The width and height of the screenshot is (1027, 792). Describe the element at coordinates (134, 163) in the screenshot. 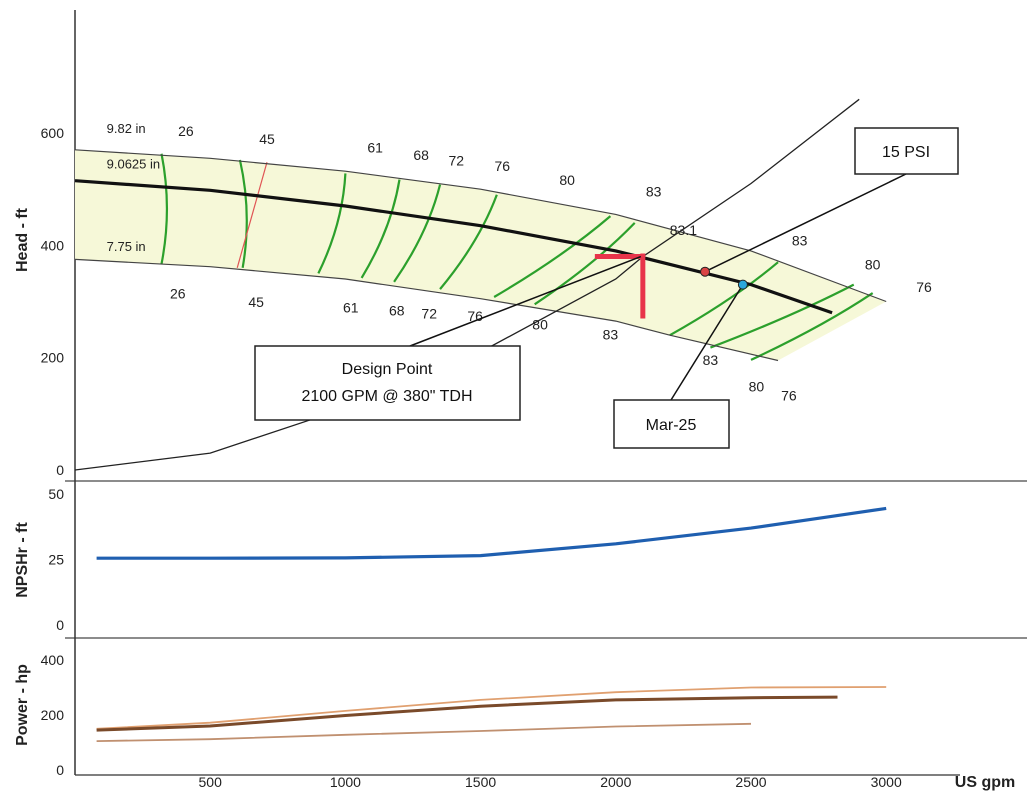

I see `impeller-label: 9.0625 in` at that location.